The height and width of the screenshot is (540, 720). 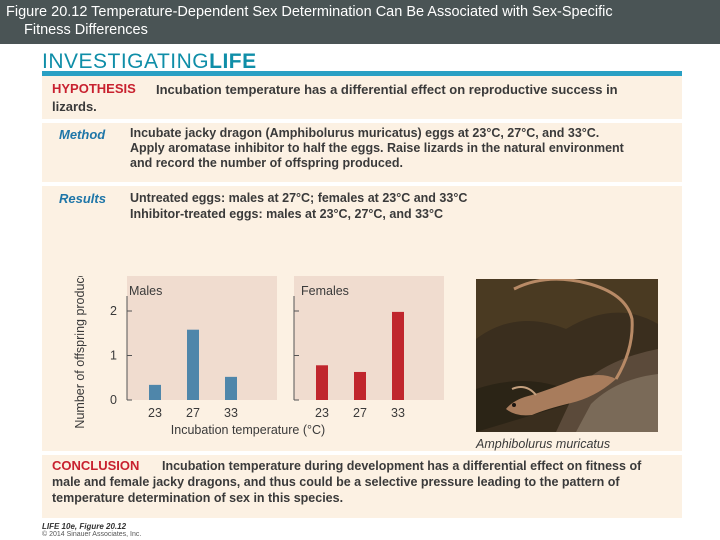 What do you see at coordinates (82, 198) in the screenshot?
I see `results-label: Results` at bounding box center [82, 198].